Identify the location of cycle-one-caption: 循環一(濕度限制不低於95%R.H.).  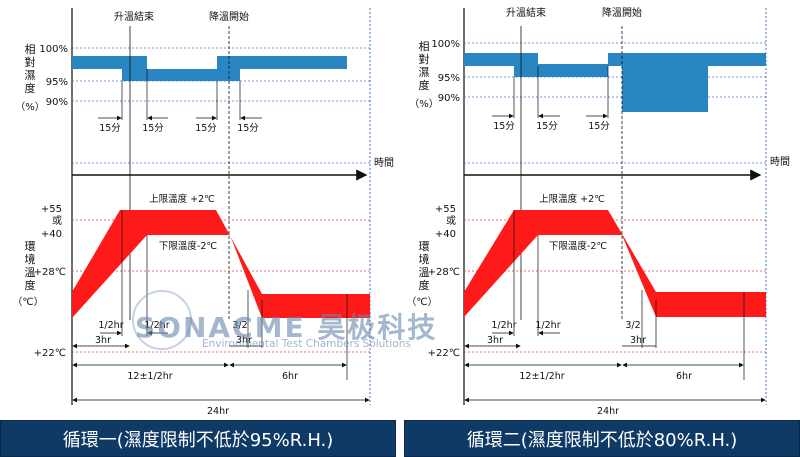
(198, 438).